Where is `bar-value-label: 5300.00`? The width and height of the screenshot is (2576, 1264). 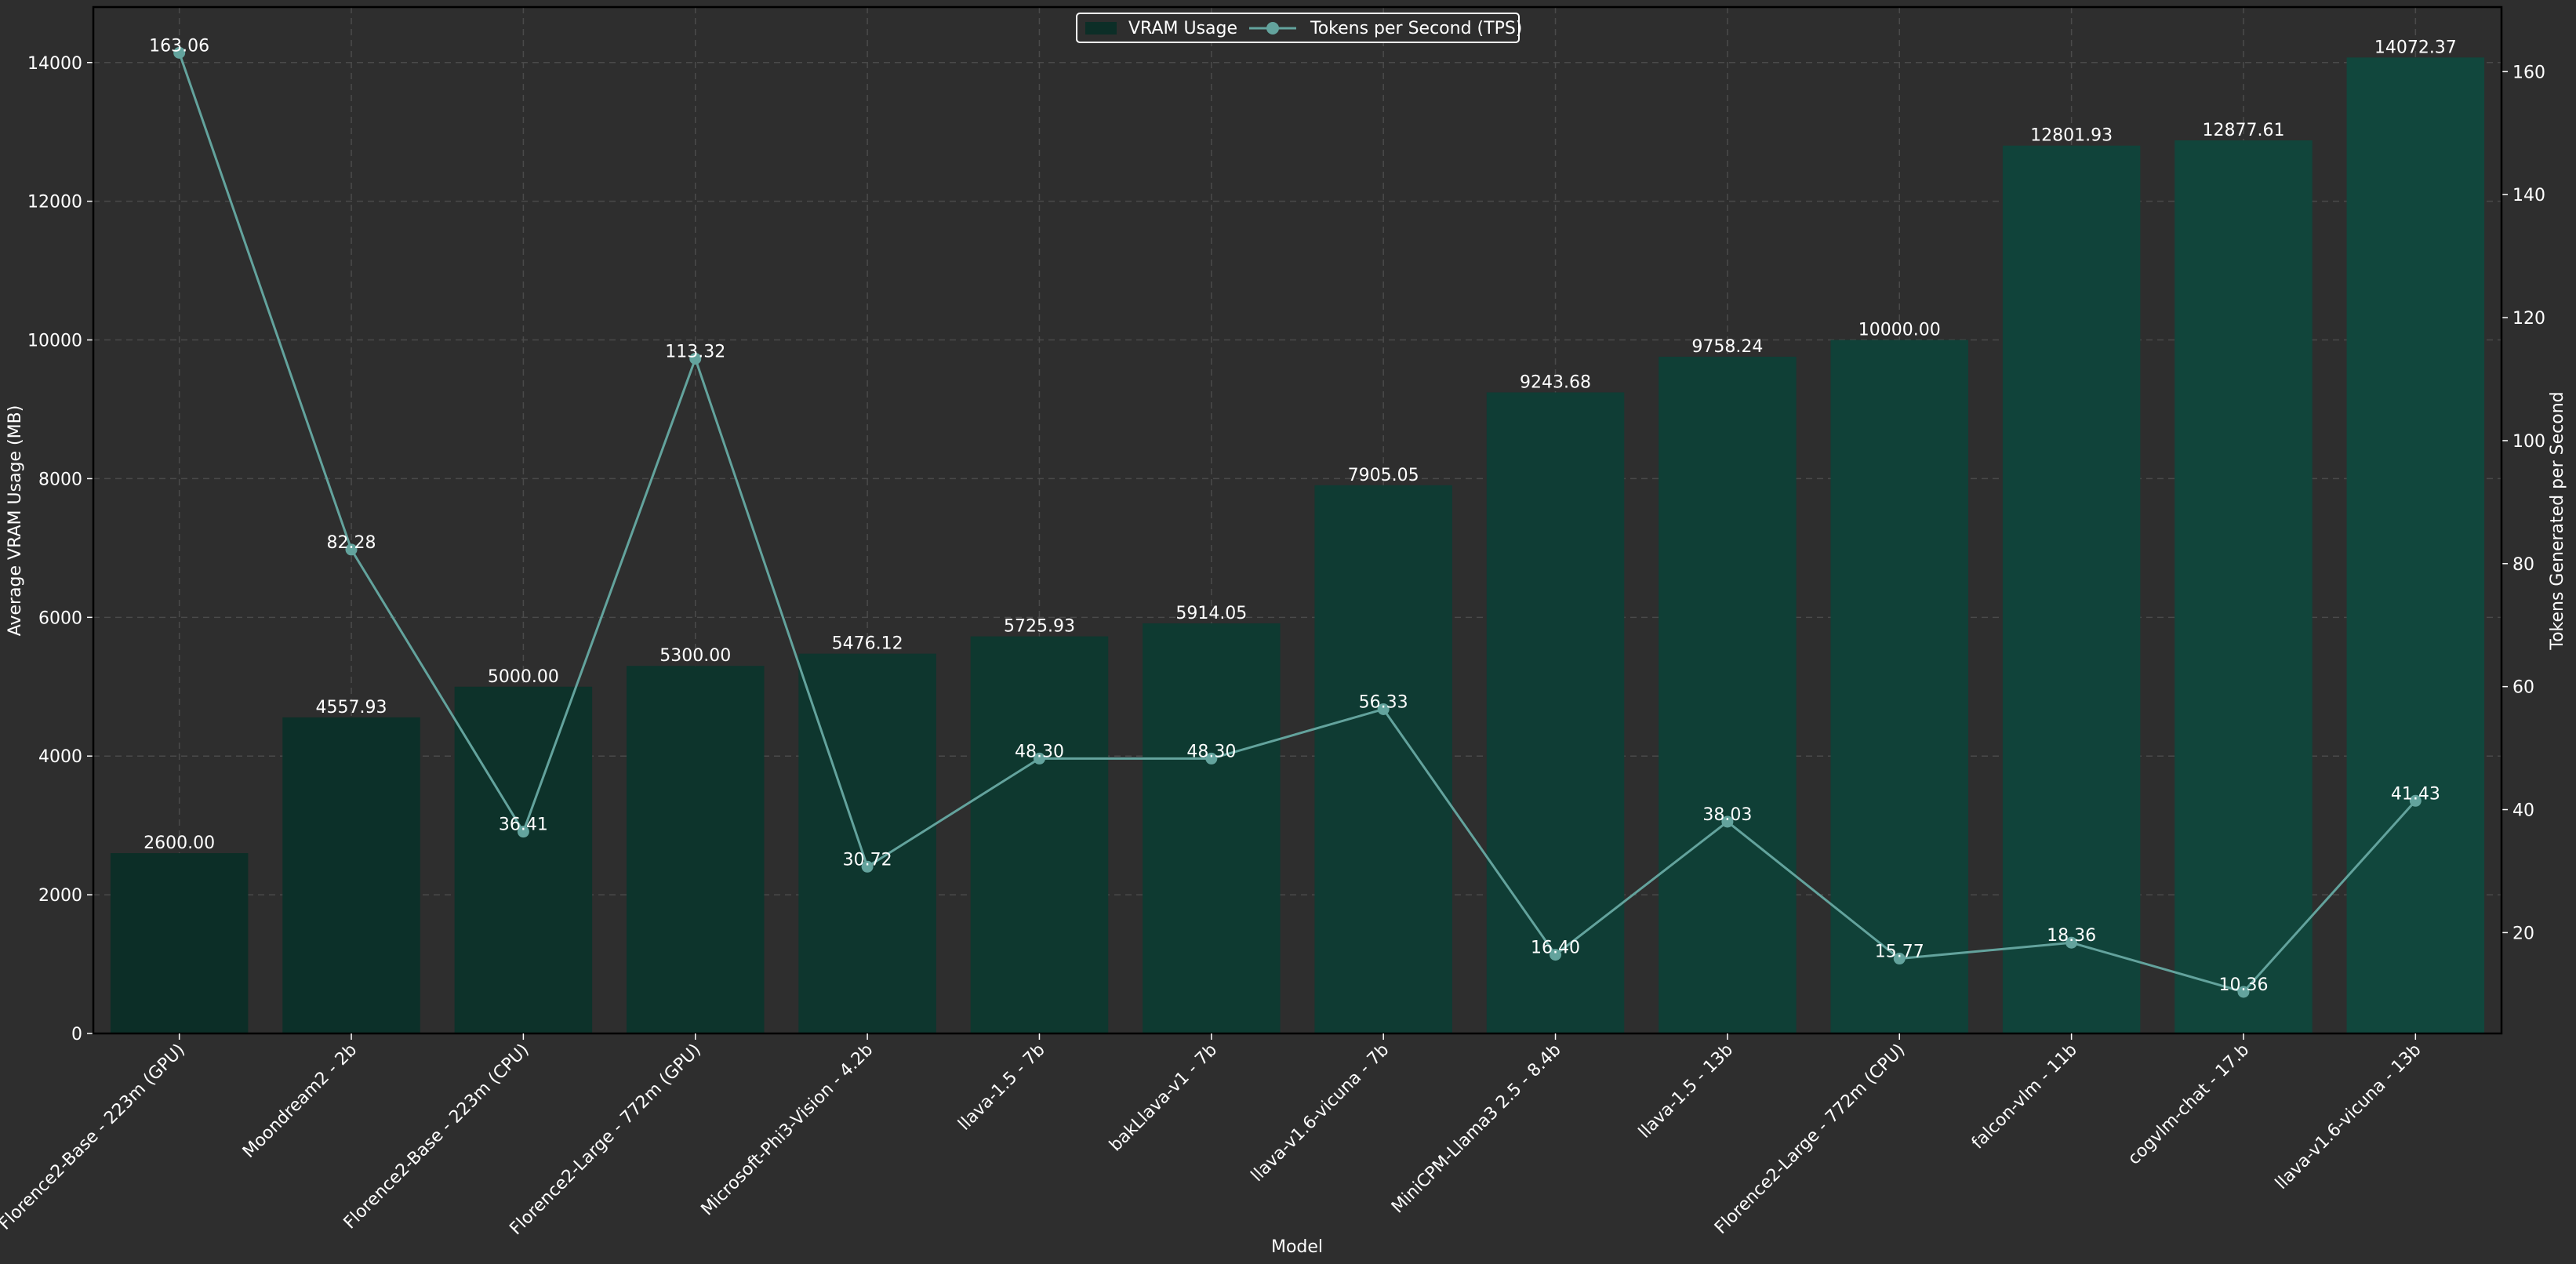
bar-value-label: 5300.00 is located at coordinates (695, 656).